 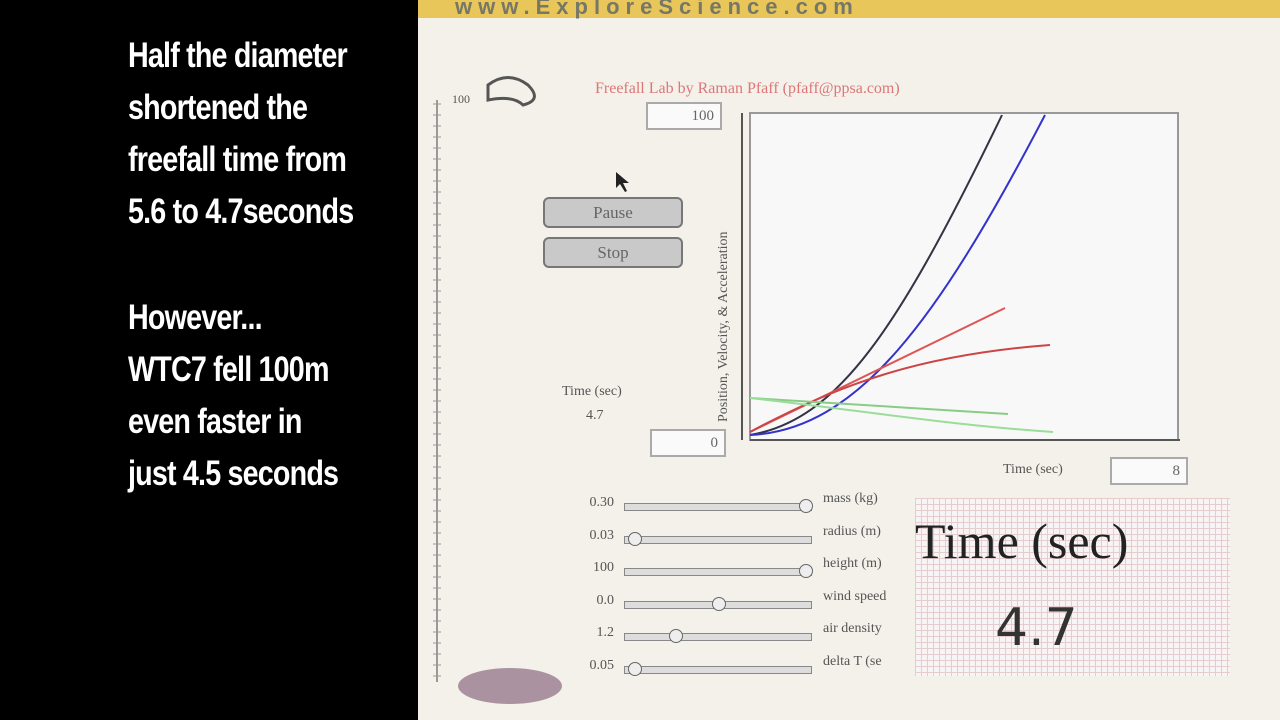 I want to click on pause-button: Pause, so click(x=613, y=212).